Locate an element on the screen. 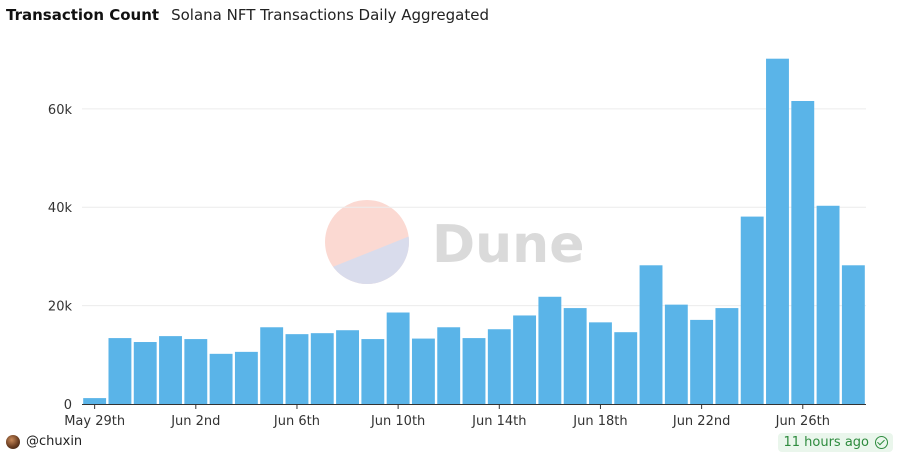 Image resolution: width=901 pixels, height=458 pixels. footer-user: @chuxin is located at coordinates (44, 441).